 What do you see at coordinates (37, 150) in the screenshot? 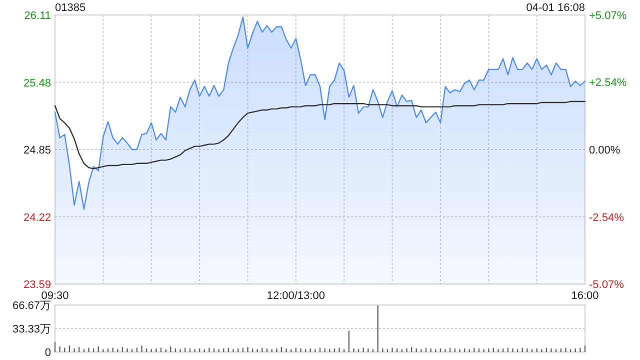
I see `y-tick-label: 24.85` at bounding box center [37, 150].